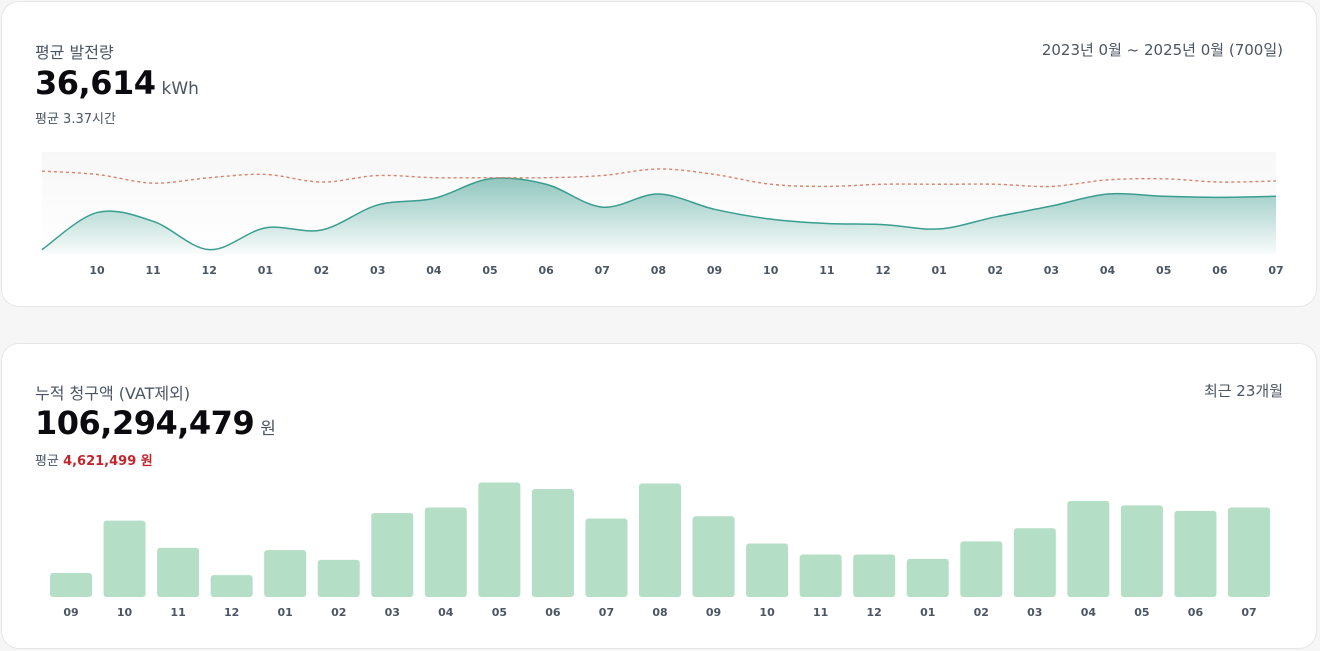 The height and width of the screenshot is (651, 1320). Describe the element at coordinates (74, 52) in the screenshot. I see `generation-title: 평균 발전량` at that location.